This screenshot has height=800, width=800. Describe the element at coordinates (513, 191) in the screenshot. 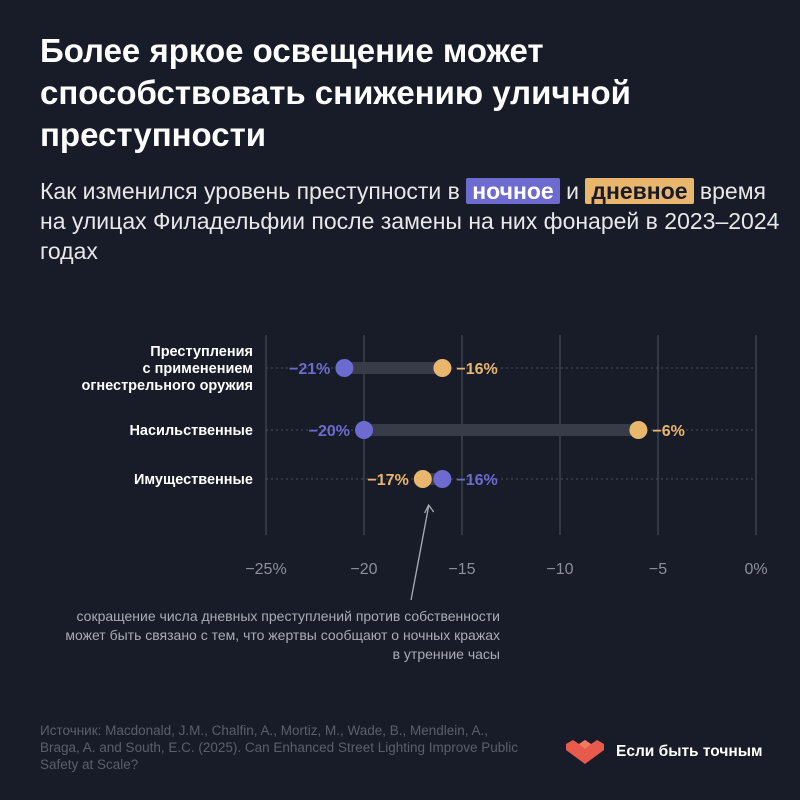

I see `night-legend-badge: ночное` at that location.